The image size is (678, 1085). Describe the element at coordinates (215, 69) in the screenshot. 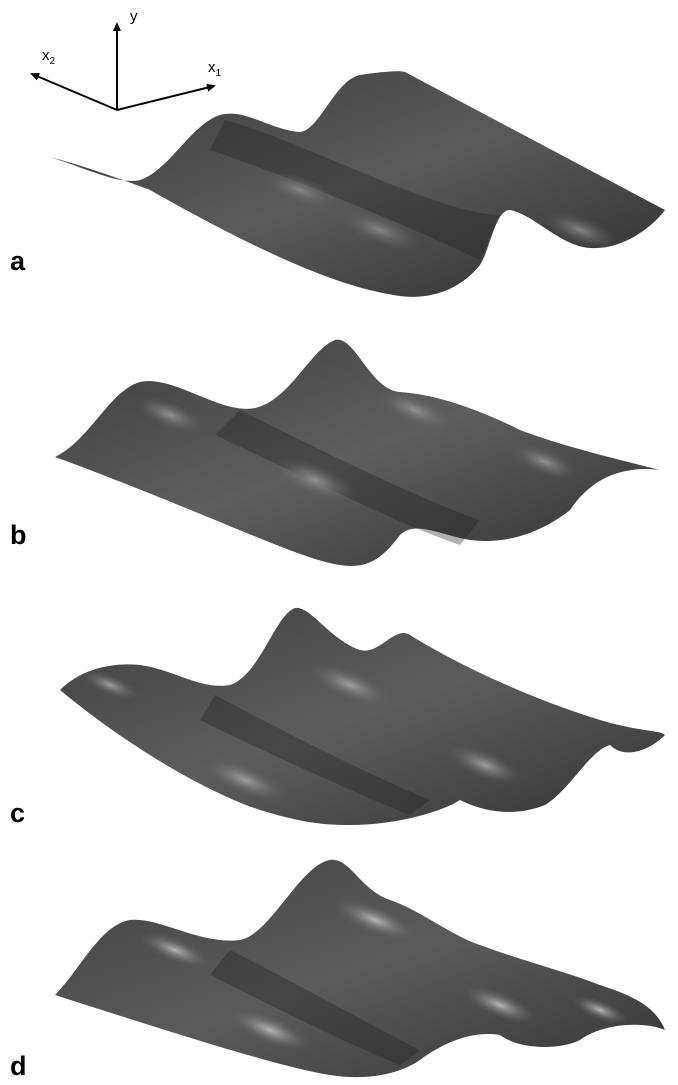

I see `x1-axis-label: x1` at that location.